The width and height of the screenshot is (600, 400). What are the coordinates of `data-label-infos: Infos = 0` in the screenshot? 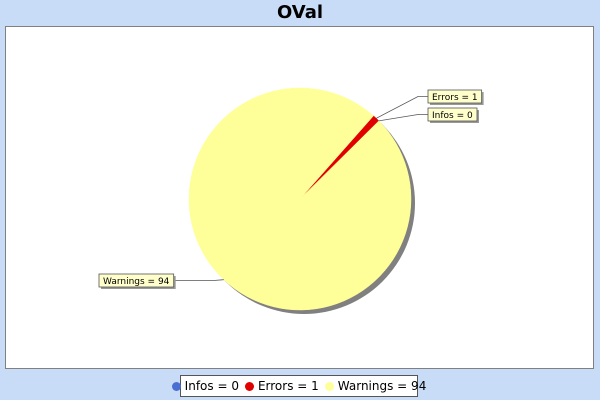 It's located at (452, 116).